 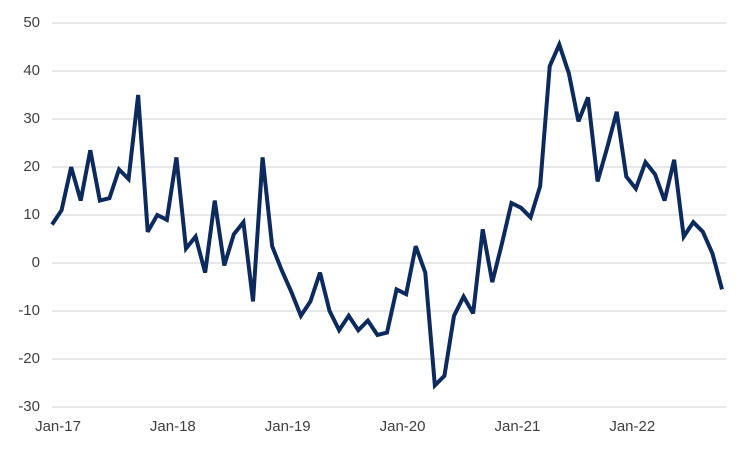 I want to click on x-tick-label: Jan-19, so click(x=288, y=426).